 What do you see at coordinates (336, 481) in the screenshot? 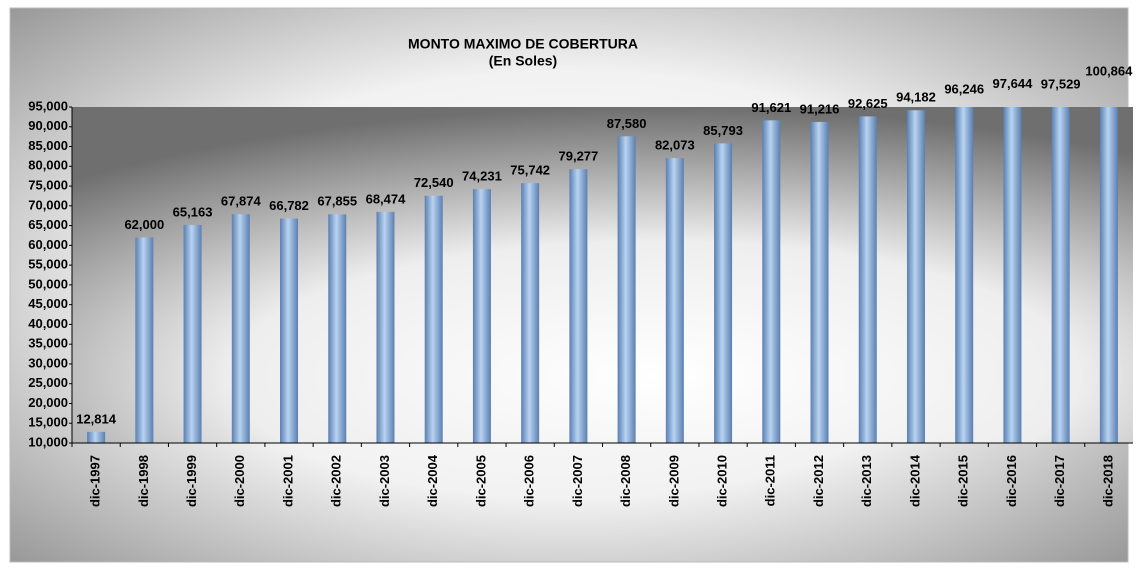
I see `x-tick-label: dic-2002` at bounding box center [336, 481].